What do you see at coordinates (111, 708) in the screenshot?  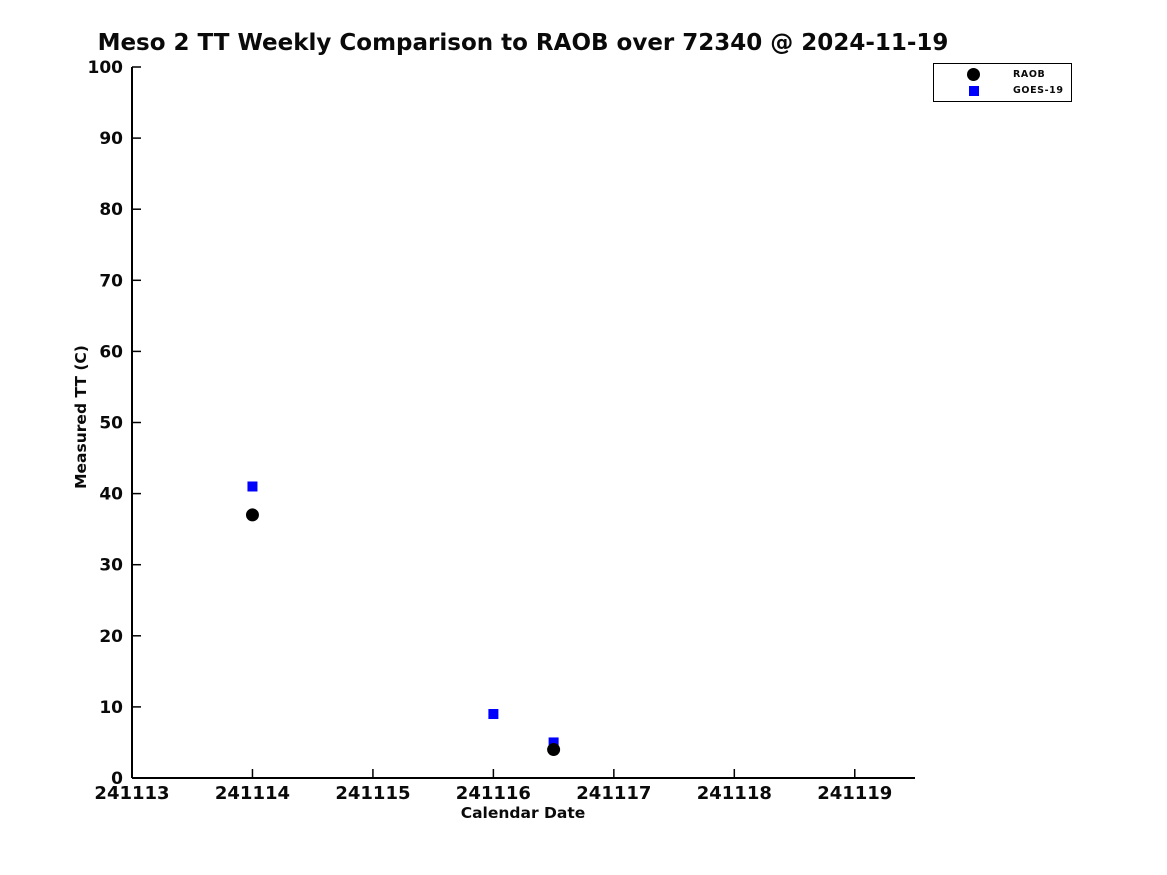 I see `y-tick-label: 10` at bounding box center [111, 708].